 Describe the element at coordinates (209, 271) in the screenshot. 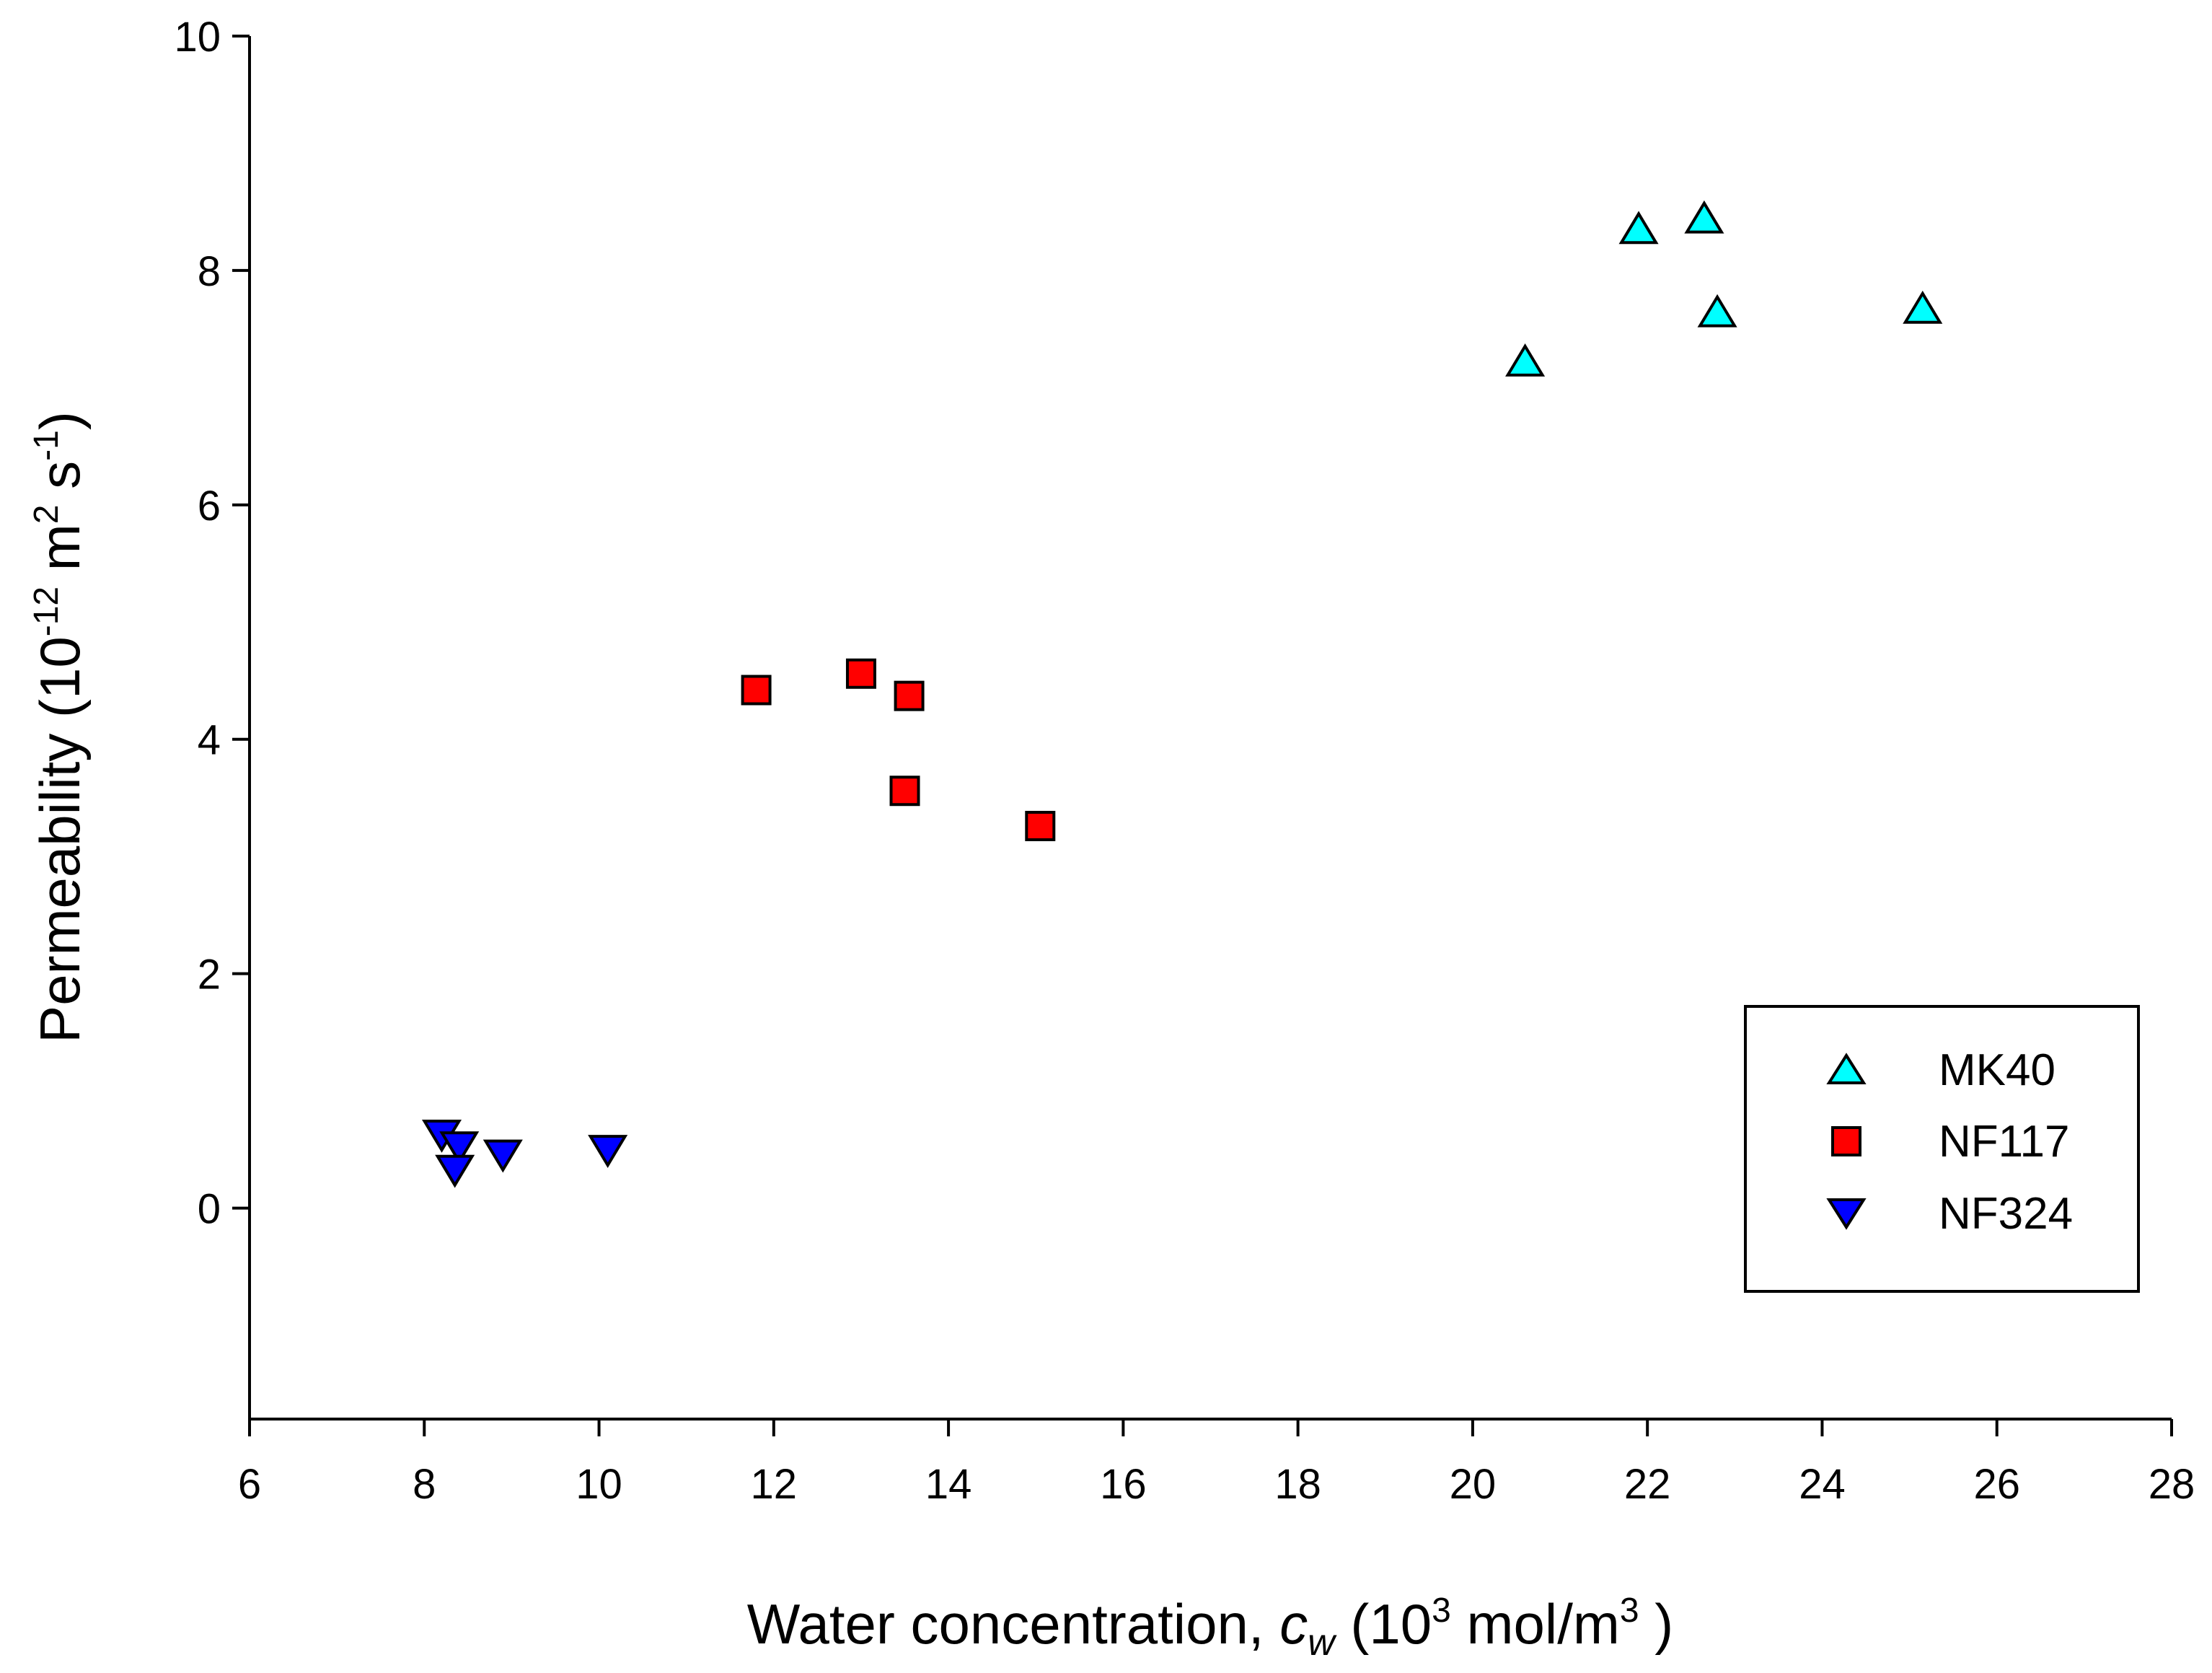

I see `y-tick-label: 8` at that location.